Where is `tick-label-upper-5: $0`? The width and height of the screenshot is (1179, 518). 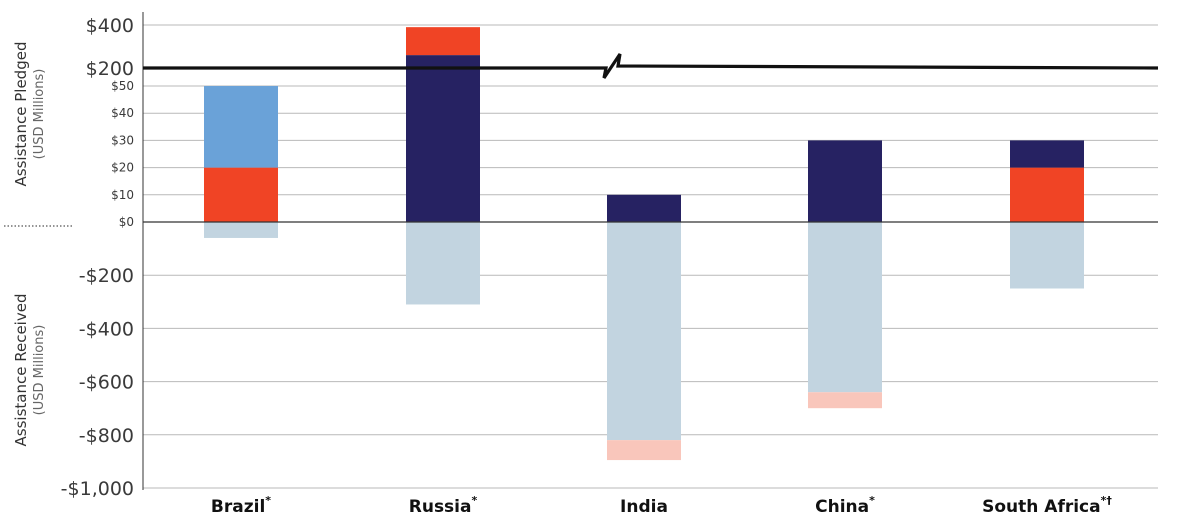 tick-label-upper-5: $0 is located at coordinates (126, 222).